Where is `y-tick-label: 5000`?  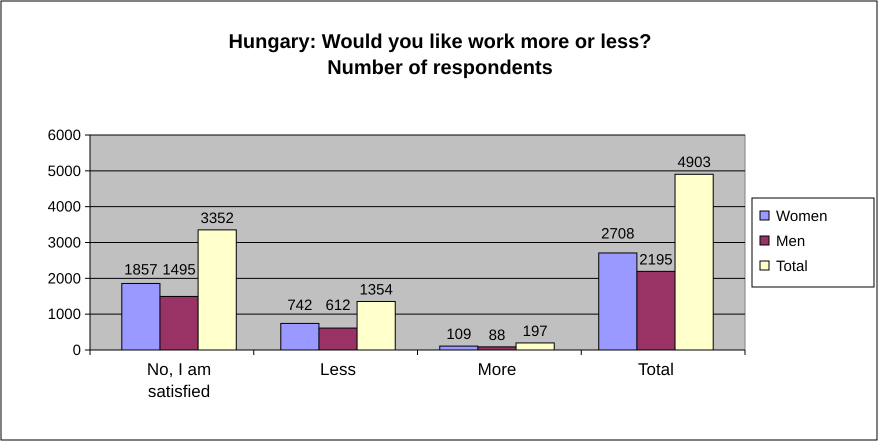
y-tick-label: 5000 is located at coordinates (64, 171).